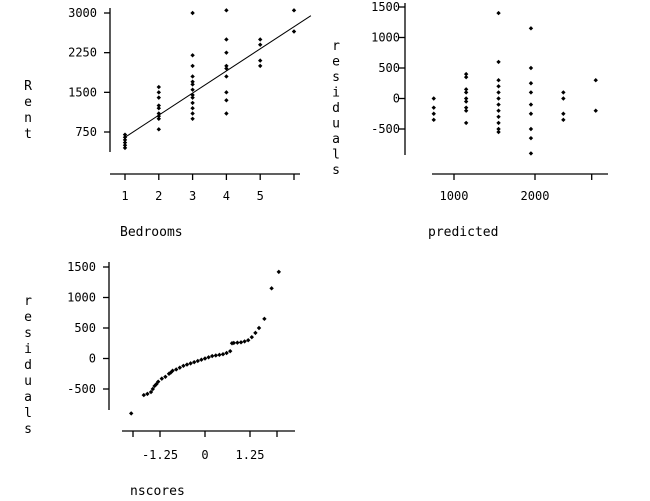 The width and height of the screenshot is (650, 501). What do you see at coordinates (86, 132) in the screenshot?
I see `panel-1-y-tick-label: 750` at bounding box center [86, 132].